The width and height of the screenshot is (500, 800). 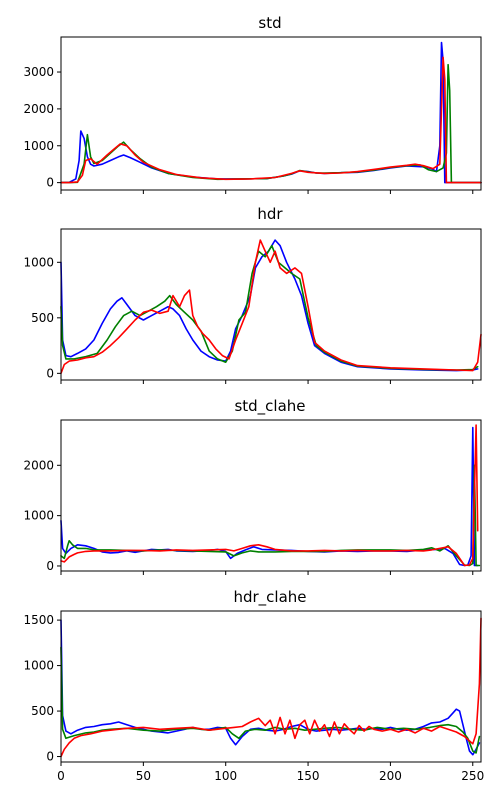 I want to click on x-tick-label: 250, so click(x=472, y=776).